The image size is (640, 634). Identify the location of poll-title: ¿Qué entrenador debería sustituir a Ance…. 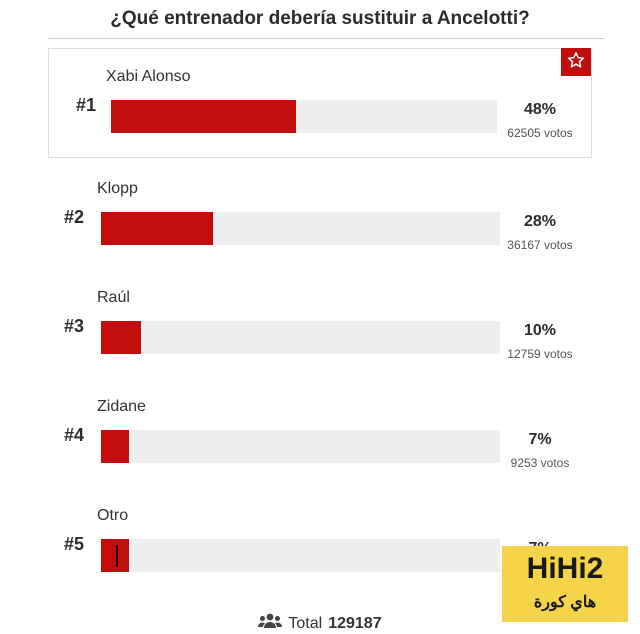
(320, 18).